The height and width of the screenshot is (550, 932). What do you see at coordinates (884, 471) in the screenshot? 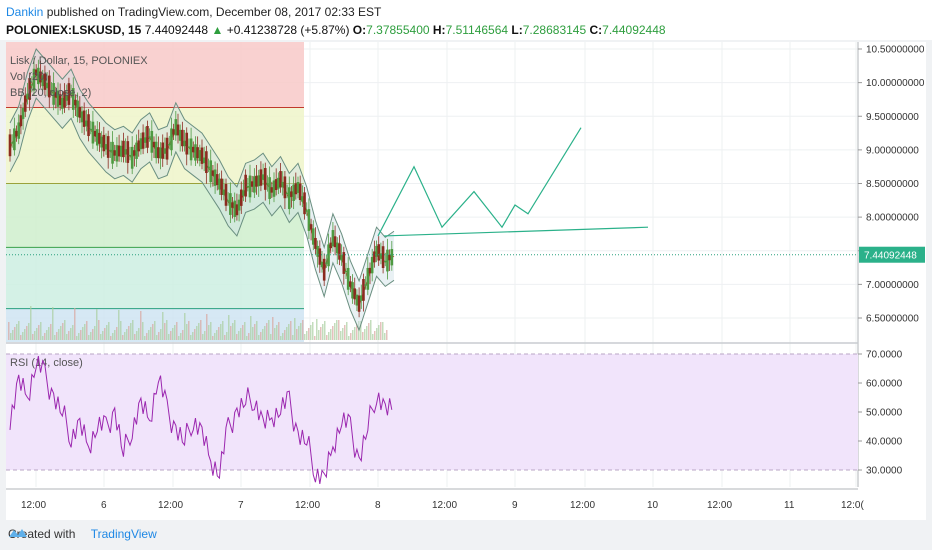
I see `rsi-tick-label: 30.0000` at bounding box center [884, 471].